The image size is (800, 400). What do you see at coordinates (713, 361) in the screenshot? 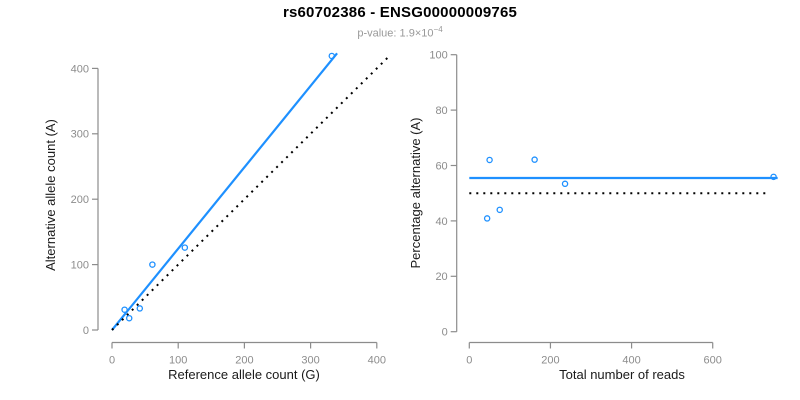
I see `x-tick-label: 600` at bounding box center [713, 361].